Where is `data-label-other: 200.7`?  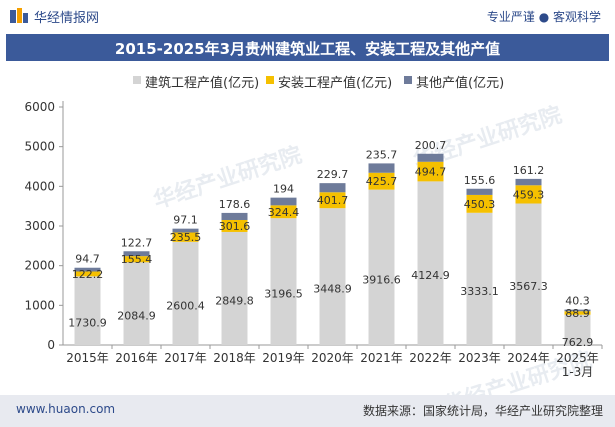 data-label-other: 200.7 is located at coordinates (431, 145).